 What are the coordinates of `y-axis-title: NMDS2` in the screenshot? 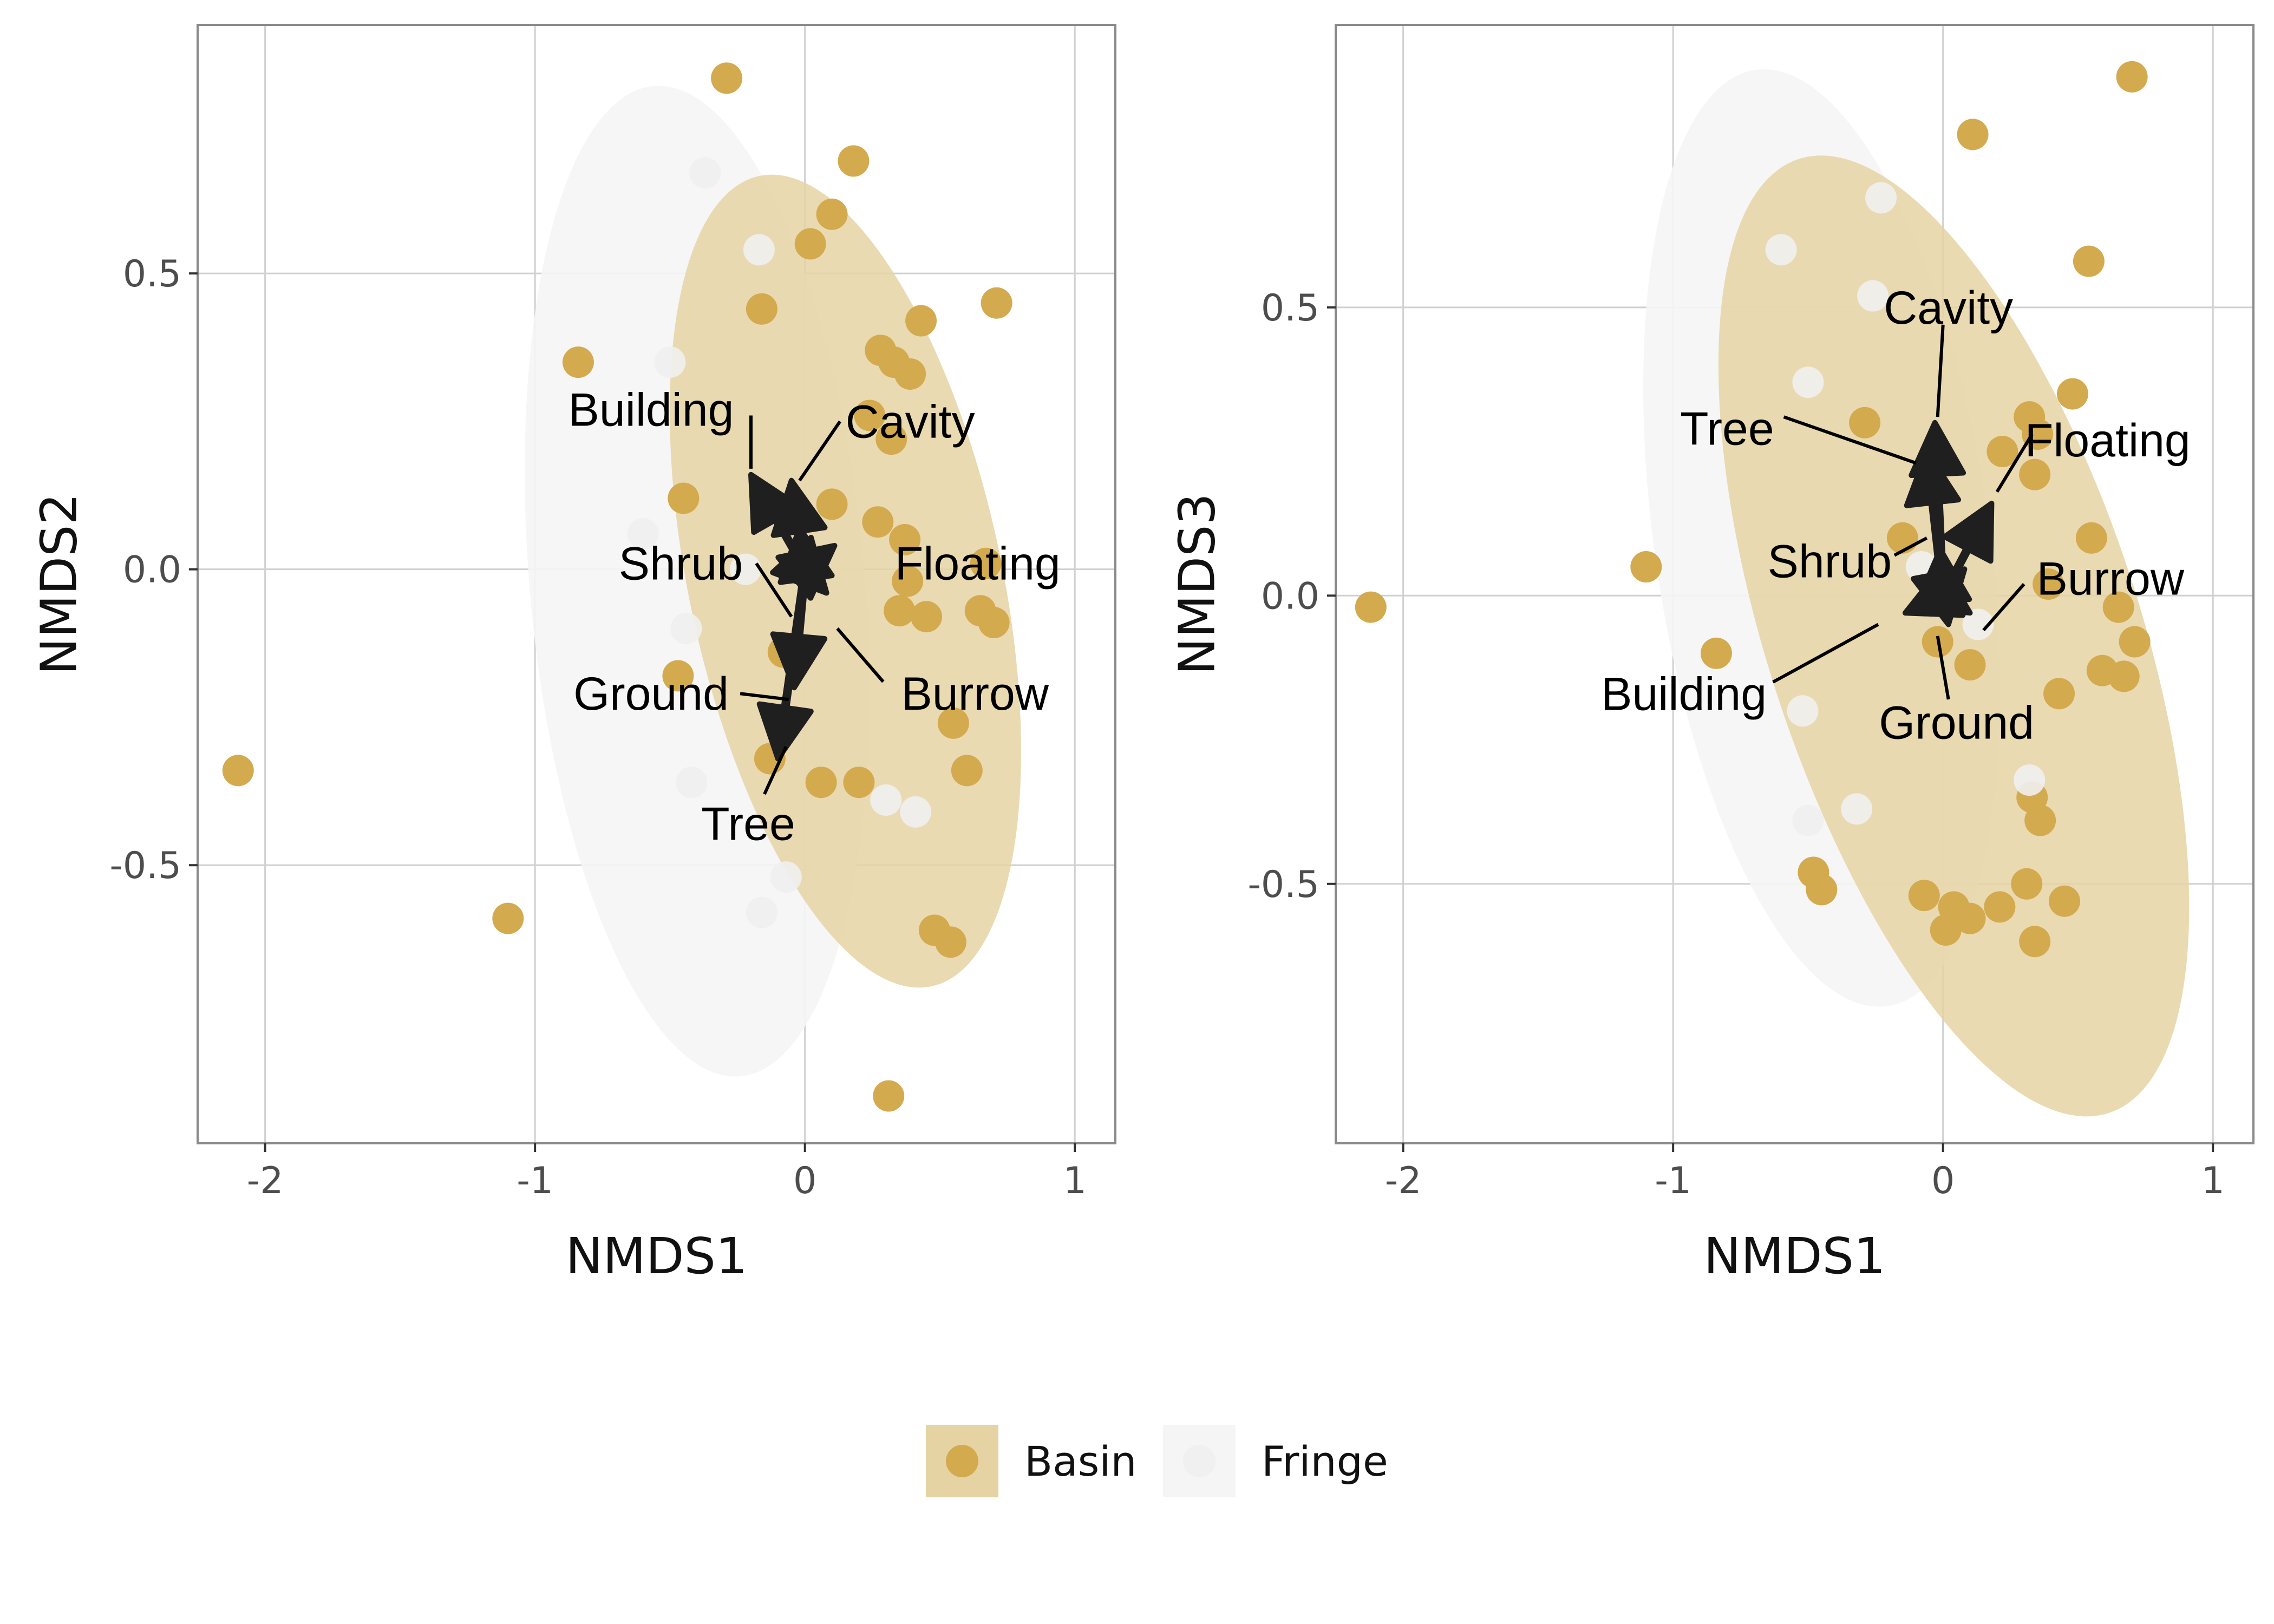 It's located at (59, 584).